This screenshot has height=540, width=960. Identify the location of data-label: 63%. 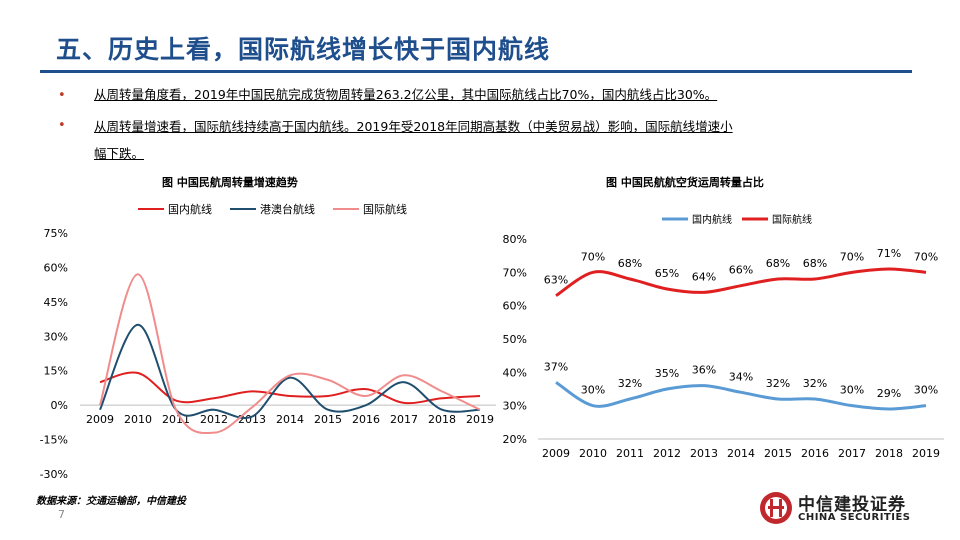
(556, 280).